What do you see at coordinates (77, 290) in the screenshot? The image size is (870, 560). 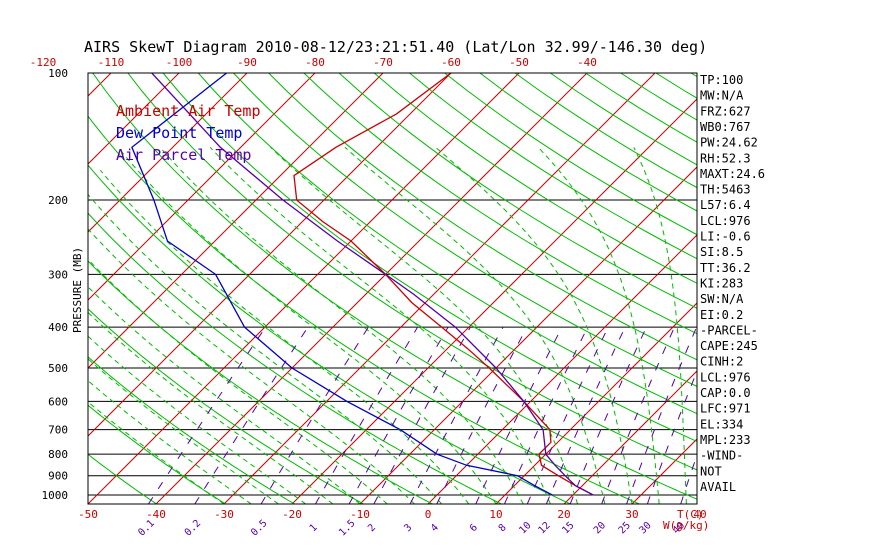 I see `y-axis-label: PRESSURE (MB)` at bounding box center [77, 290].